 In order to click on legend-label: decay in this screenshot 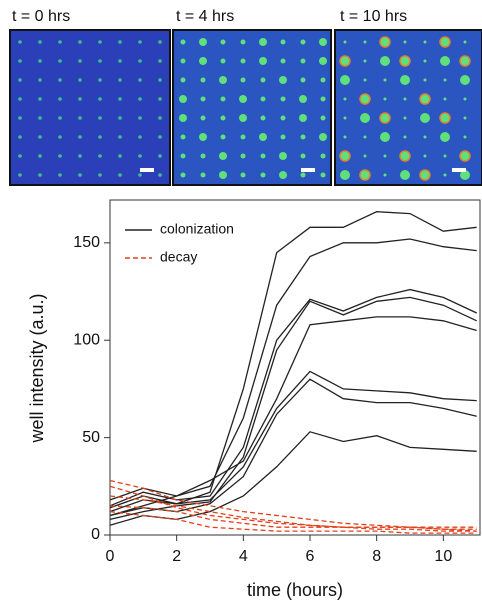, I will do `click(178, 257)`.